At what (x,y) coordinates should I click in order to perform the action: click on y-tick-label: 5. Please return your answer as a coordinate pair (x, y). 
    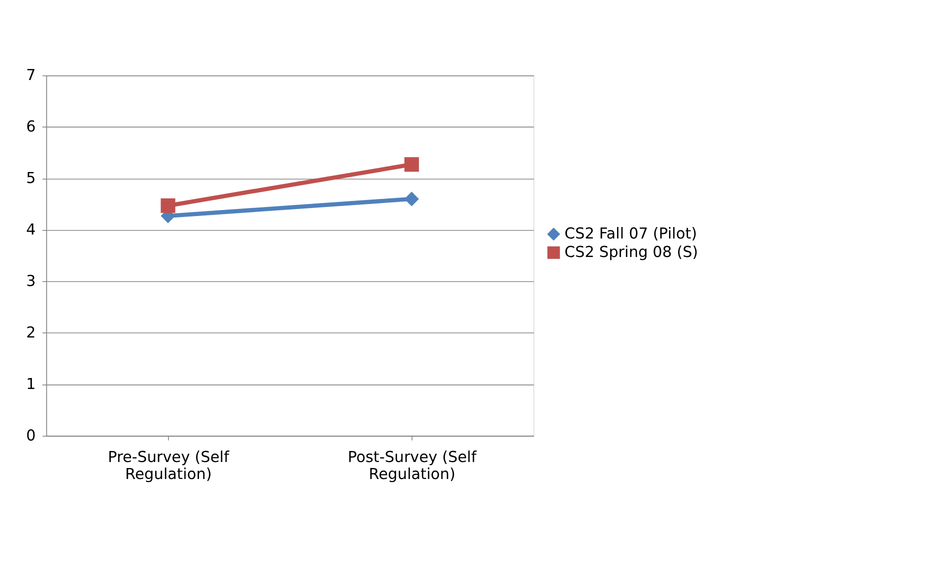
    Looking at the image, I should click on (31, 177).